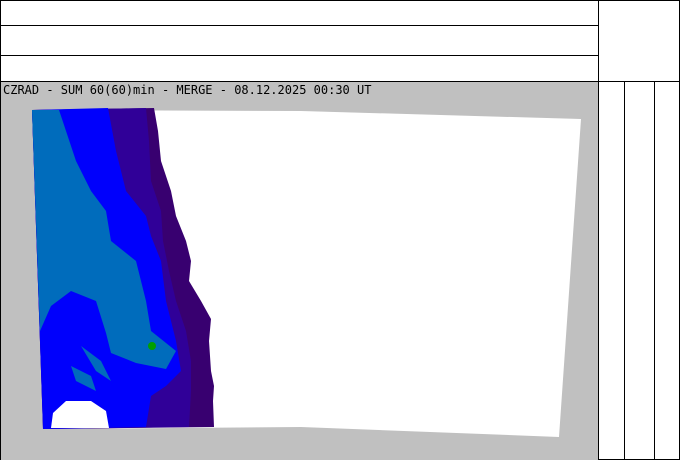 Image resolution: width=680 pixels, height=461 pixels. Describe the element at coordinates (639, 41) in the screenshot. I see `info-panel` at that location.